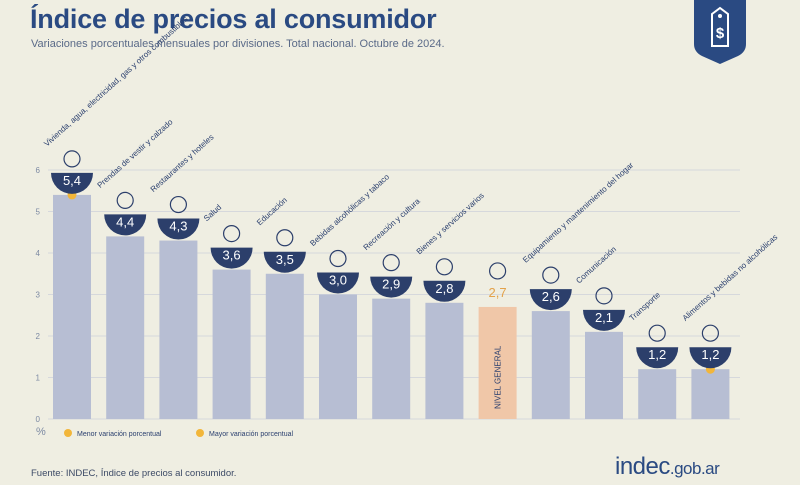 The image size is (800, 485). What do you see at coordinates (38, 253) in the screenshot?
I see `y-tick-label: 4` at bounding box center [38, 253].